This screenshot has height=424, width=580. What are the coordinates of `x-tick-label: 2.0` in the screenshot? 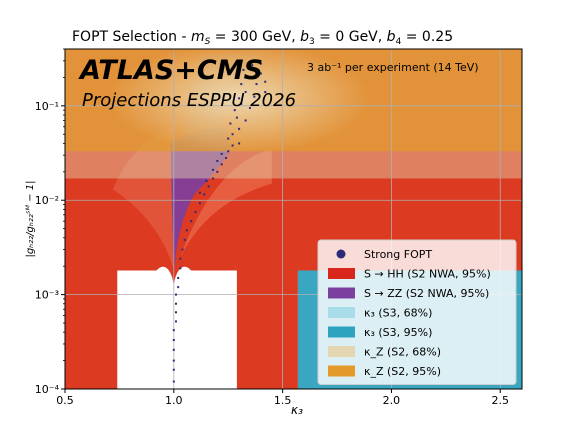 It's located at (392, 400).